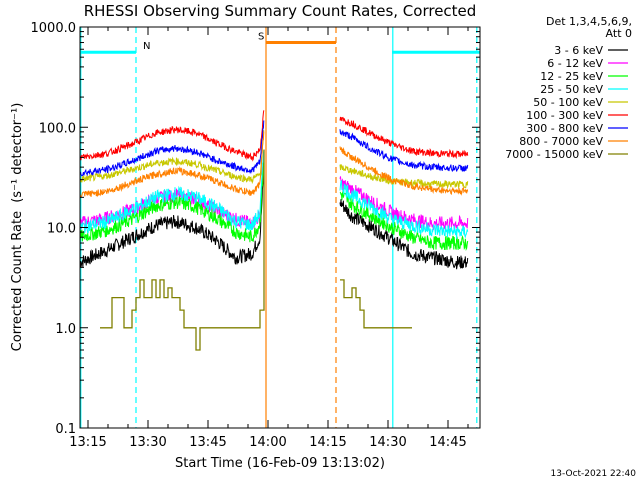 The image size is (640, 480). Describe the element at coordinates (147, 442) in the screenshot. I see `x-tick-label-1: 13:30` at that location.